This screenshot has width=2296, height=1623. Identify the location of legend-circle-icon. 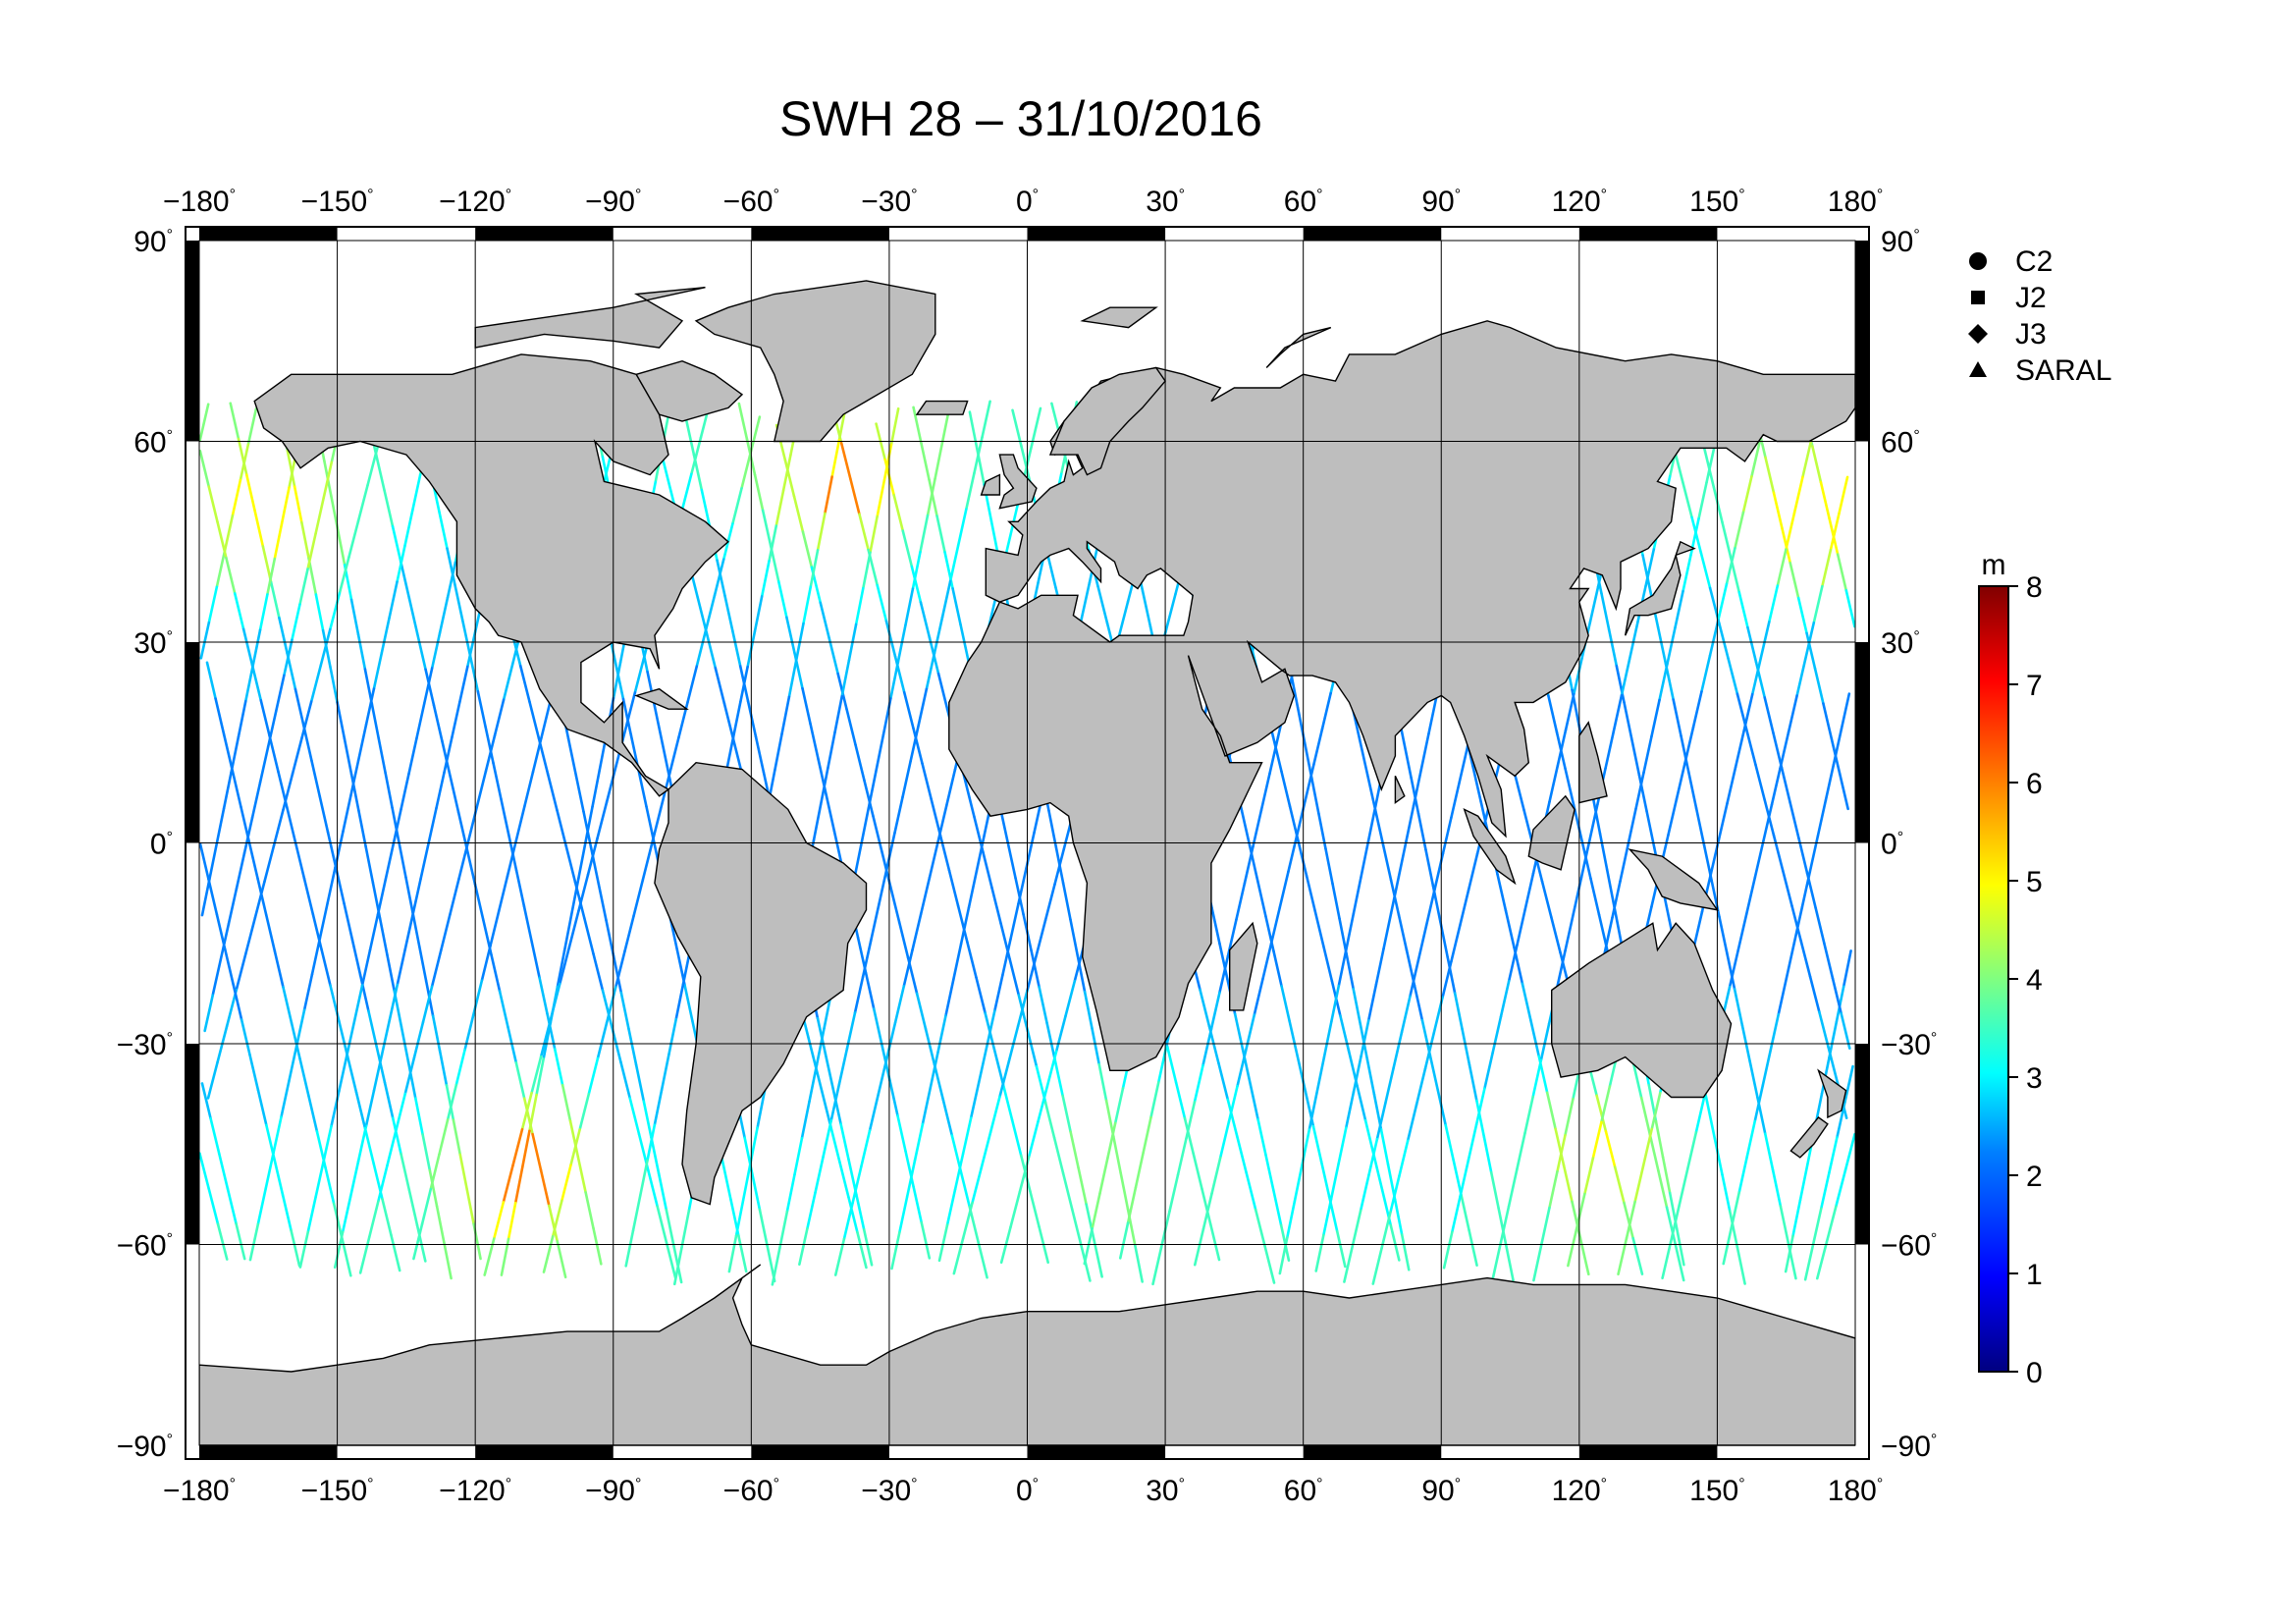
(1978, 261).